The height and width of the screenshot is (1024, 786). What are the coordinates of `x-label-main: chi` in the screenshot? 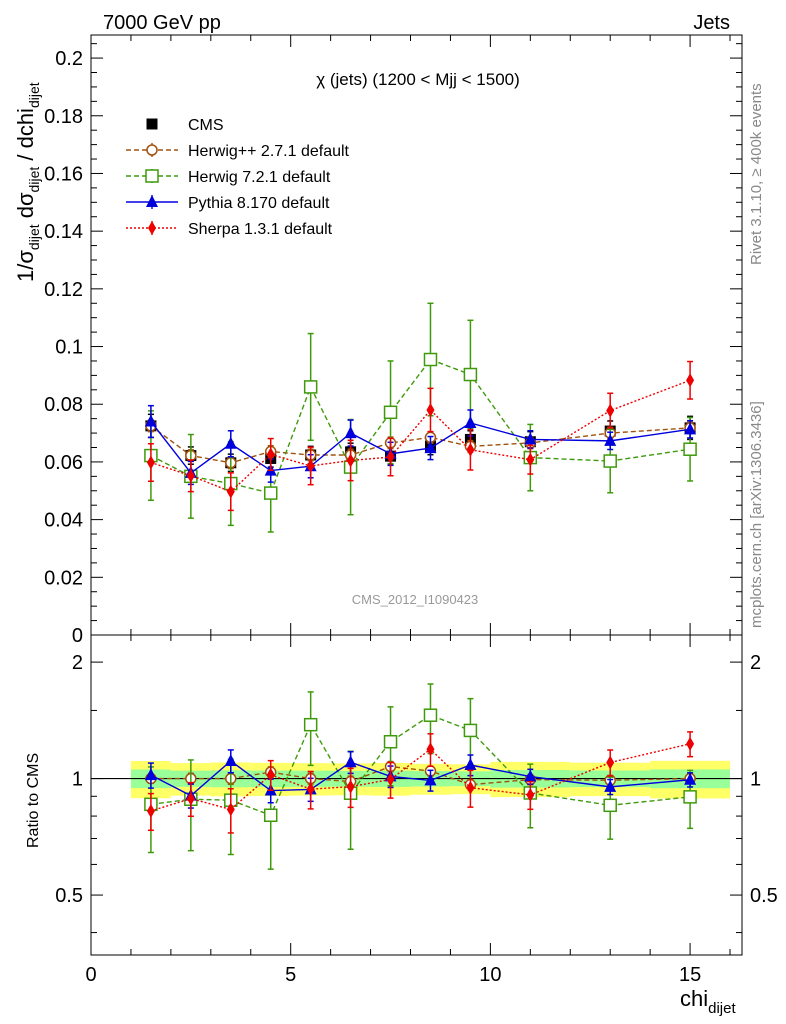 It's located at (694, 998).